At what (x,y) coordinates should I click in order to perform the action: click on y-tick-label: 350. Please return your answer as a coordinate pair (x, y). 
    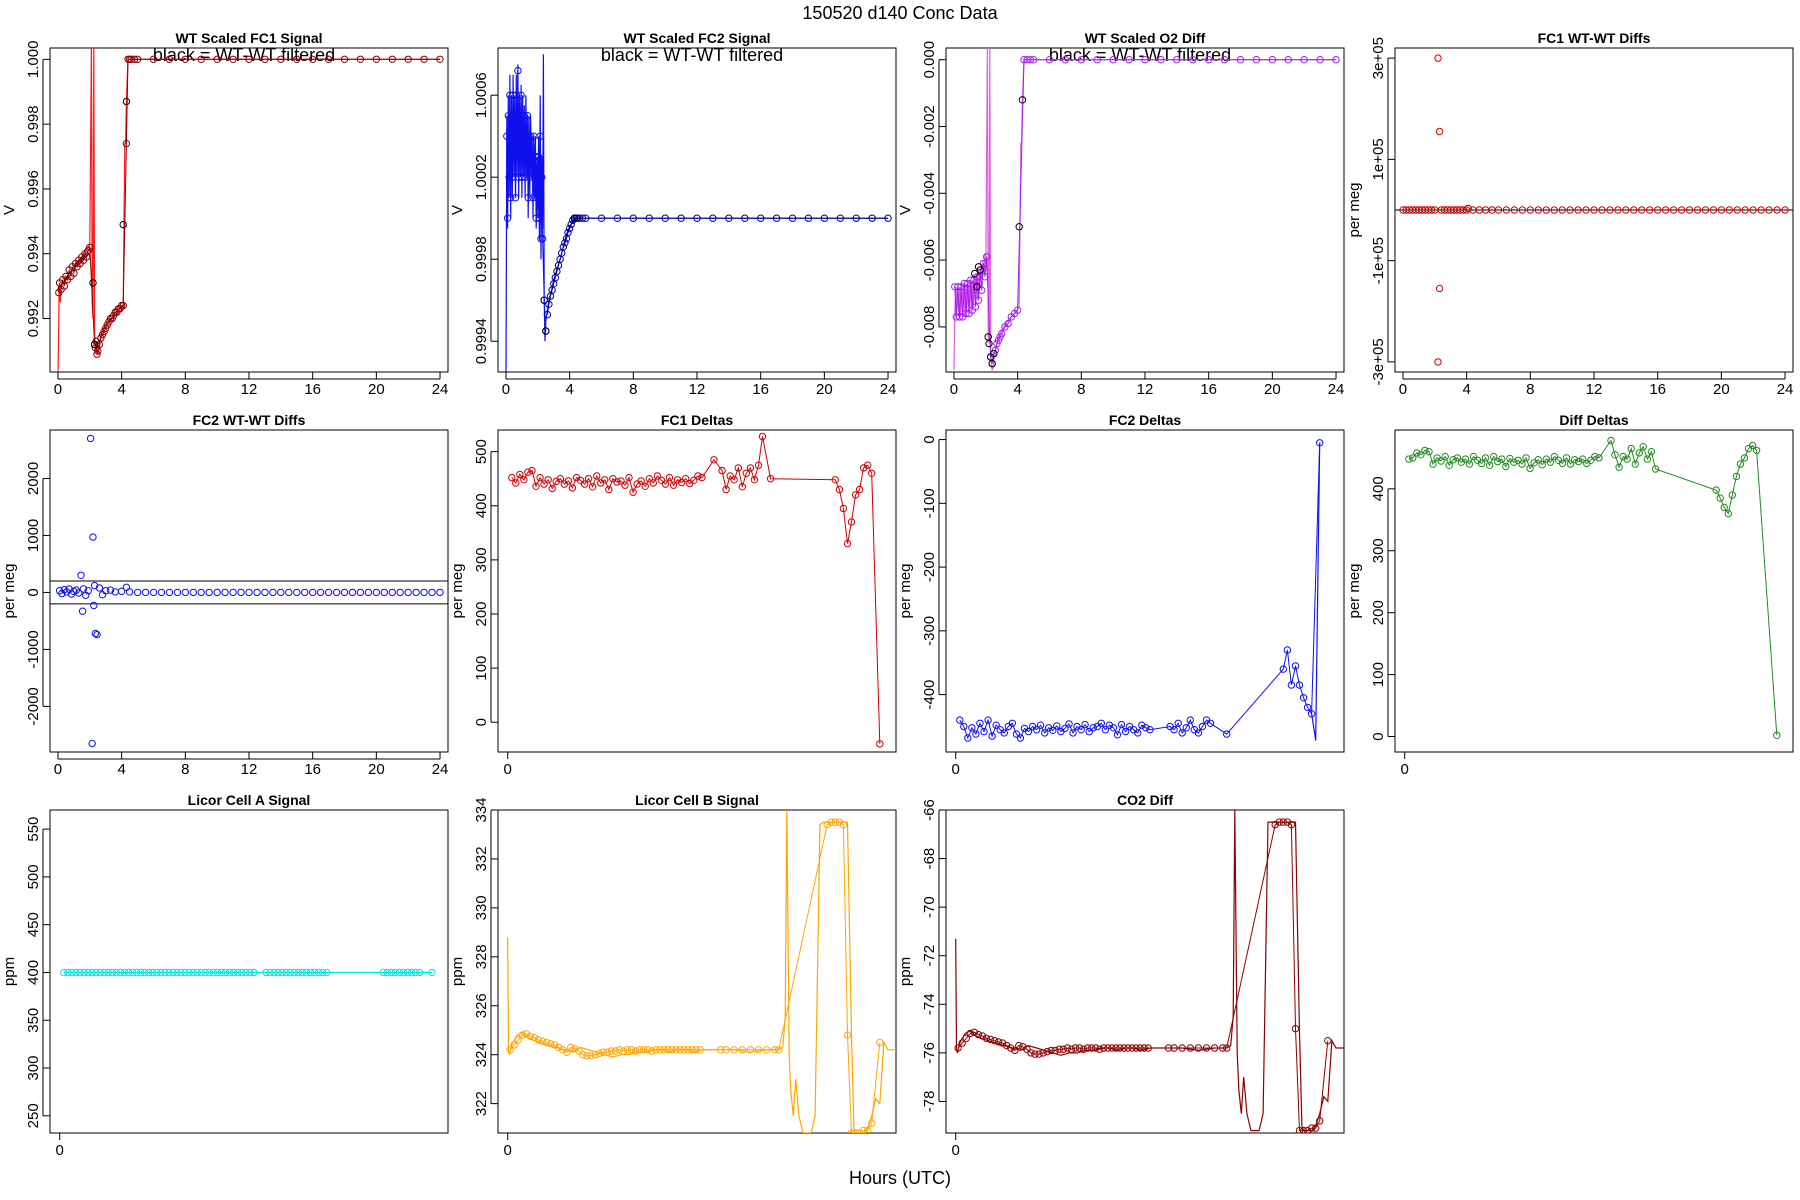
    Looking at the image, I should click on (33, 1020).